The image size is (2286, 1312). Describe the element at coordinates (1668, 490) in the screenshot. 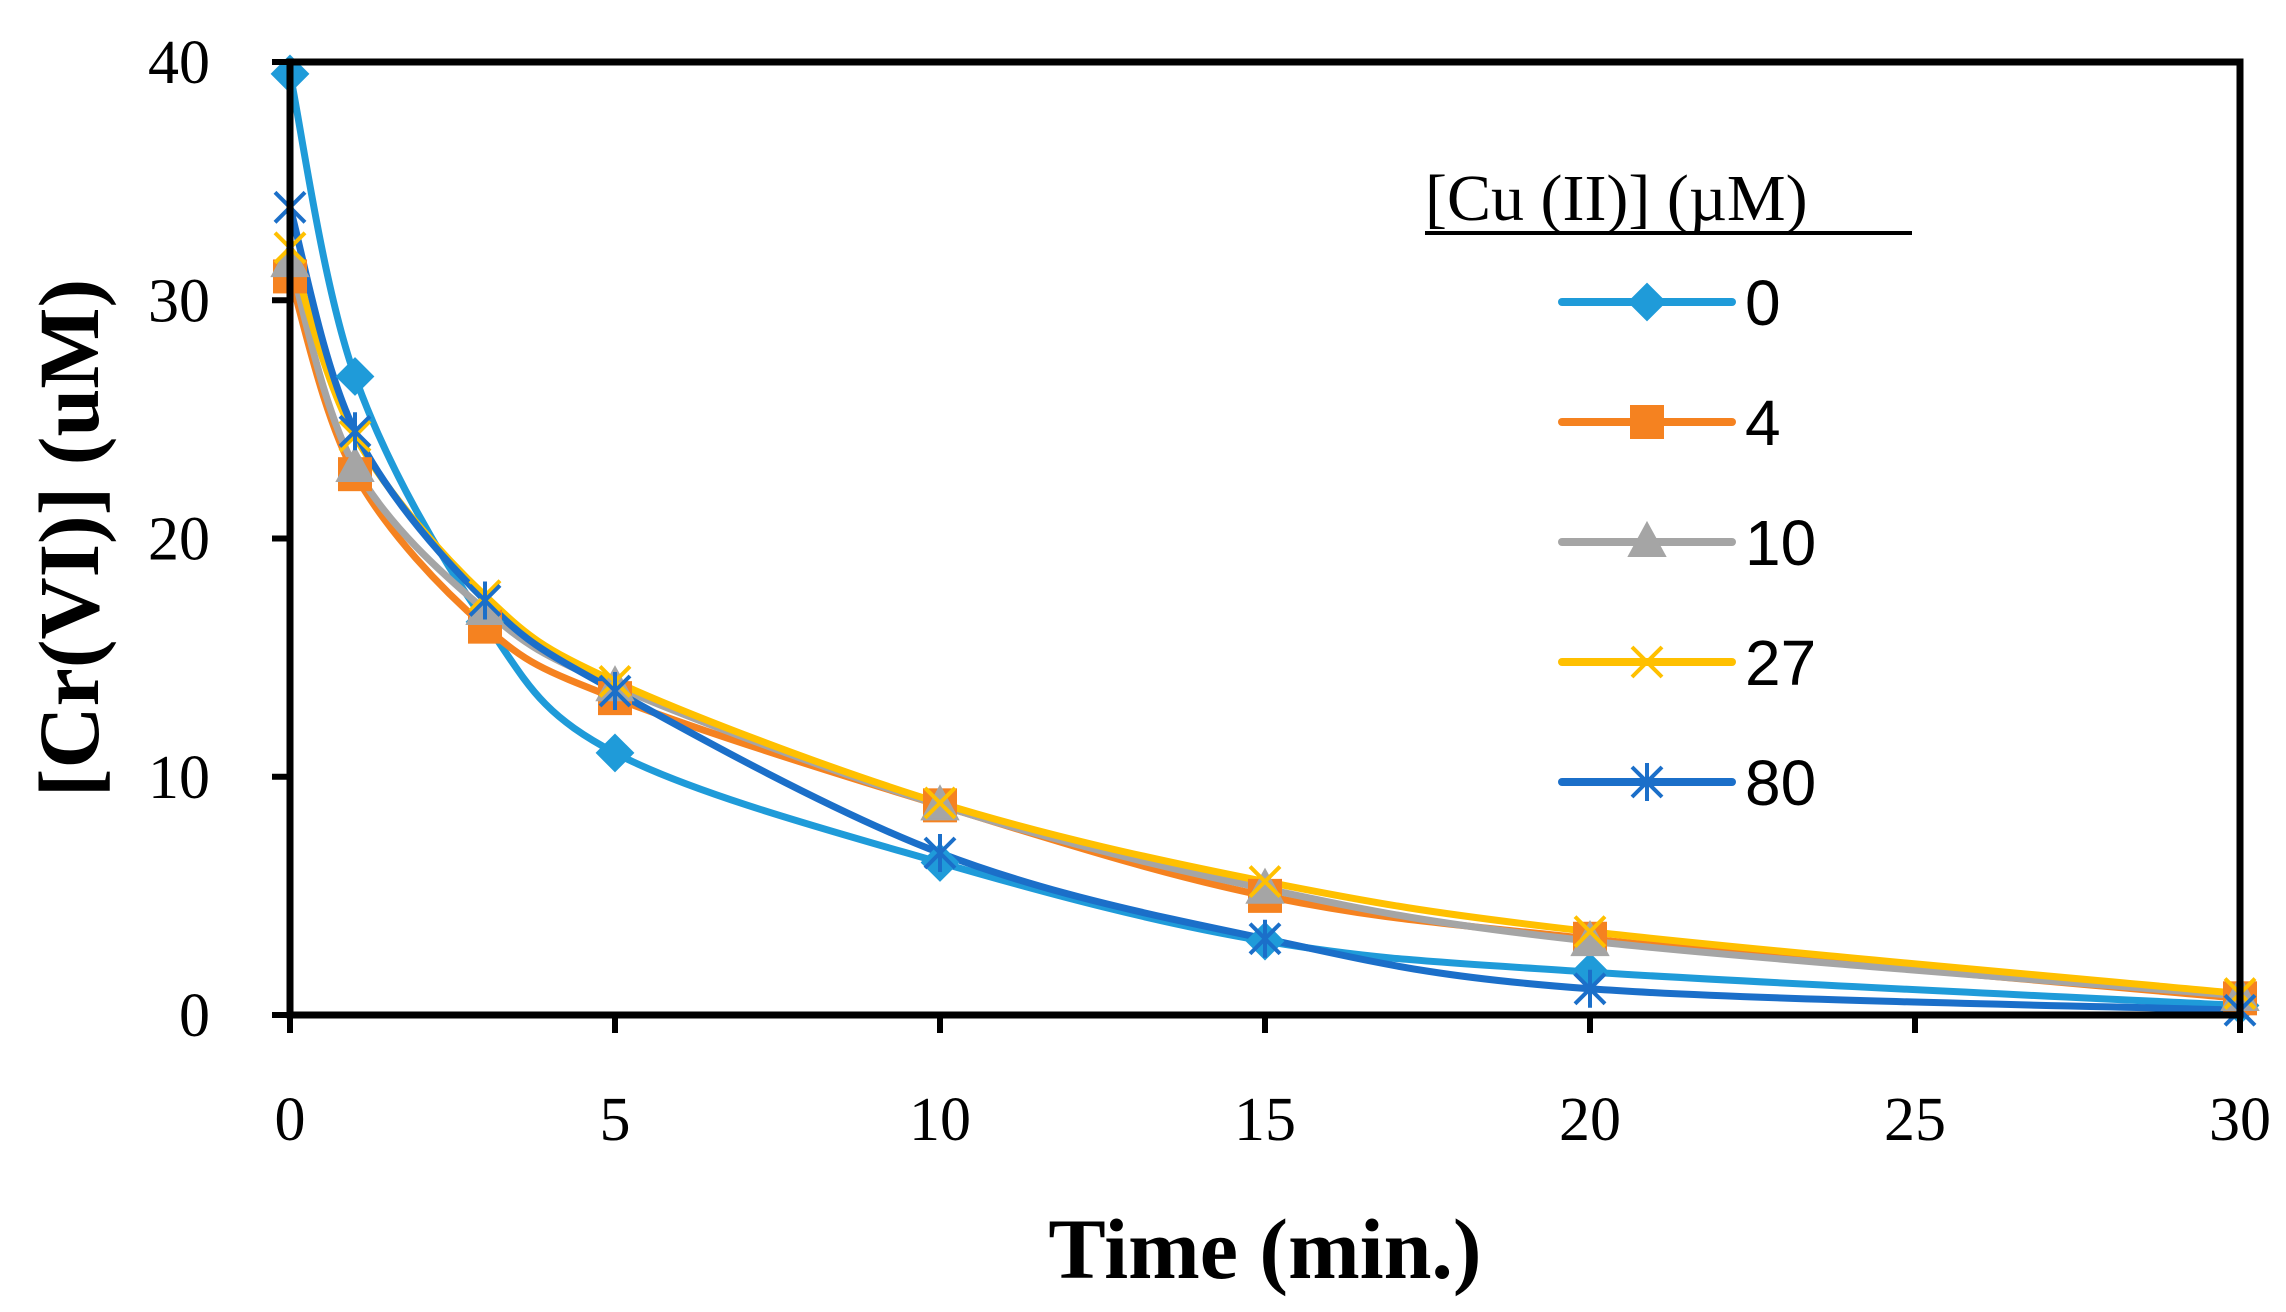

I see `legend: [Cu (II)] (µM) 0 4 10 27 80` at that location.